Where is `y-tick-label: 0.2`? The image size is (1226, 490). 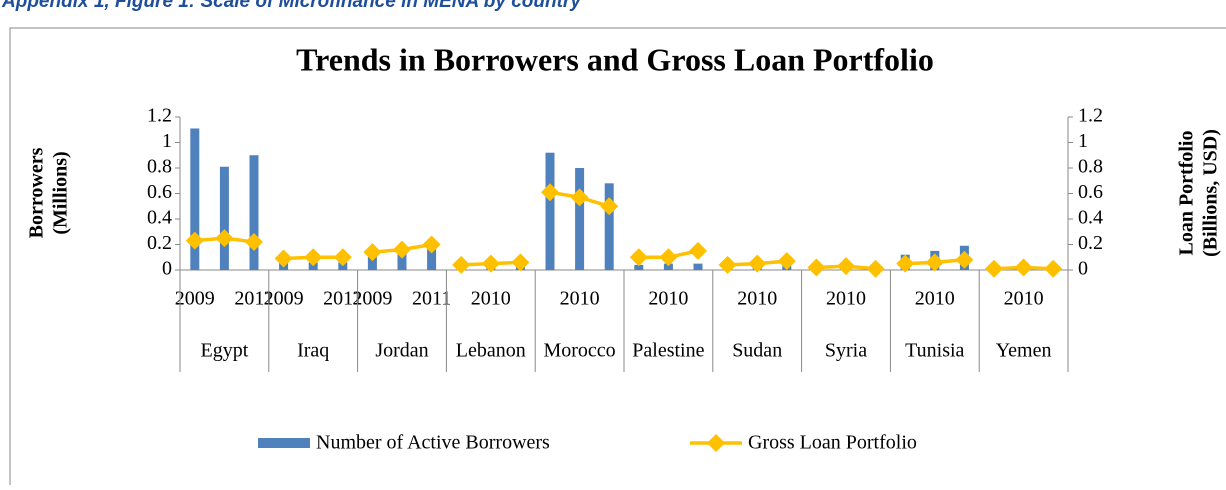 y-tick-label: 0.2 is located at coordinates (159, 243).